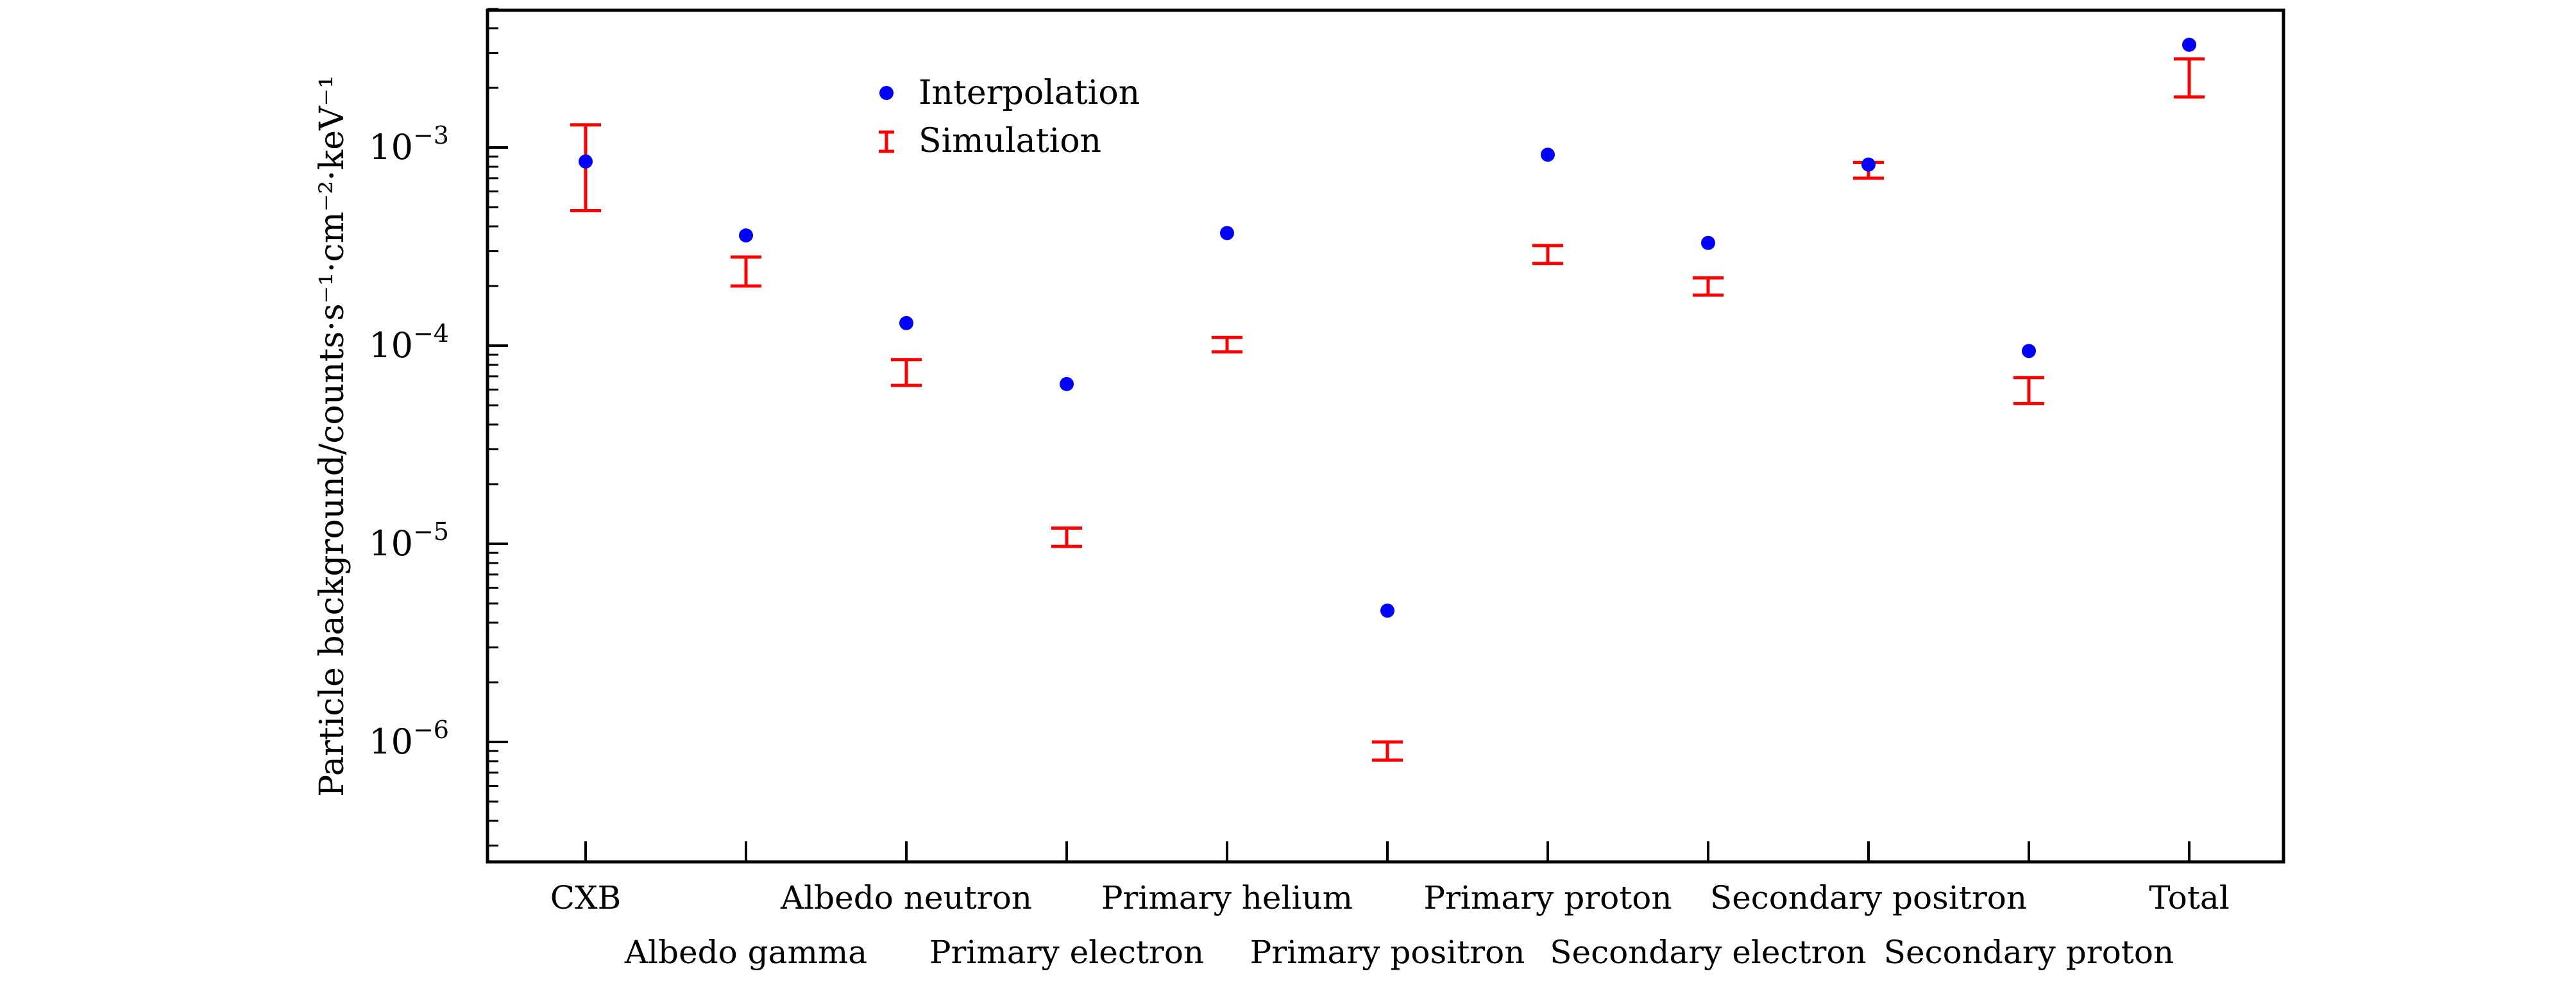 This screenshot has height=985, width=2576. Describe the element at coordinates (1066, 952) in the screenshot. I see `x-category-label: Primary electron` at that location.